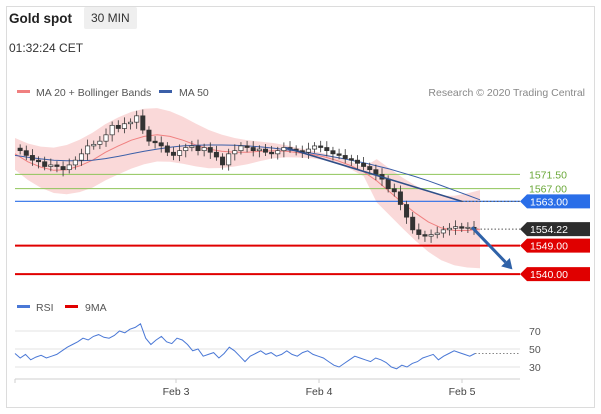  What do you see at coordinates (548, 190) in the screenshot?
I see `resistance-label-1: 1567.00` at bounding box center [548, 190].